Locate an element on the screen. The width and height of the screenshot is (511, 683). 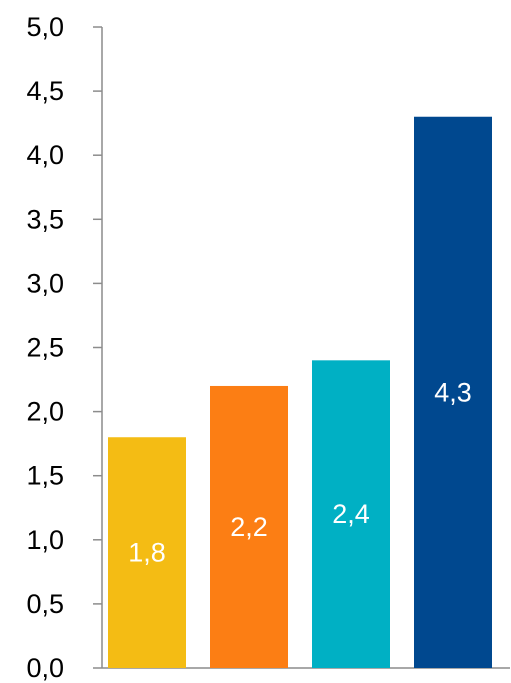
y-tick-label: 2,5 is located at coordinates (45, 348).